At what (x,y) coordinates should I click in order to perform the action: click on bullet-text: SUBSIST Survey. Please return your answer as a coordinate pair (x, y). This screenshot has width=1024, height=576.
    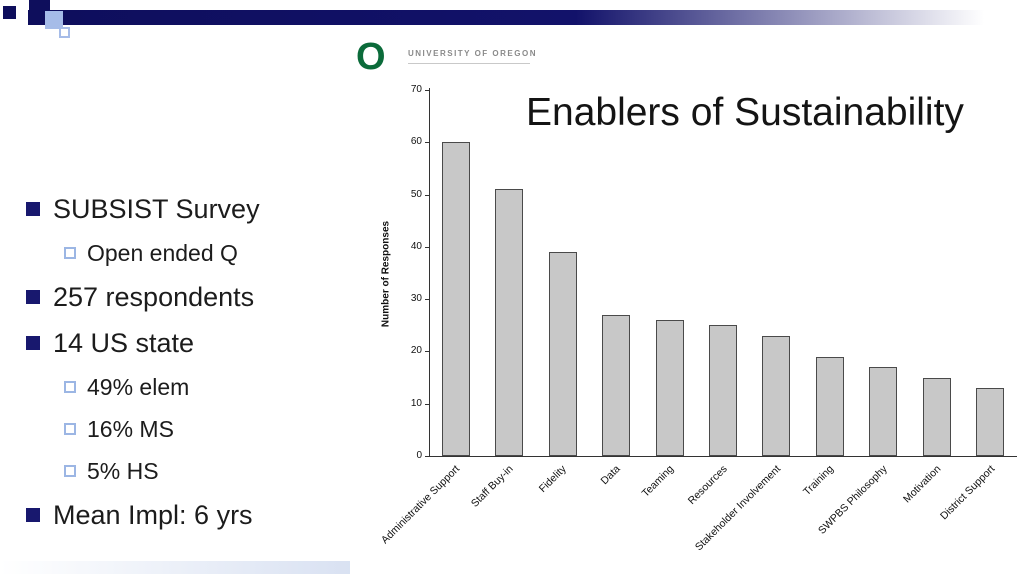
    Looking at the image, I should click on (156, 209).